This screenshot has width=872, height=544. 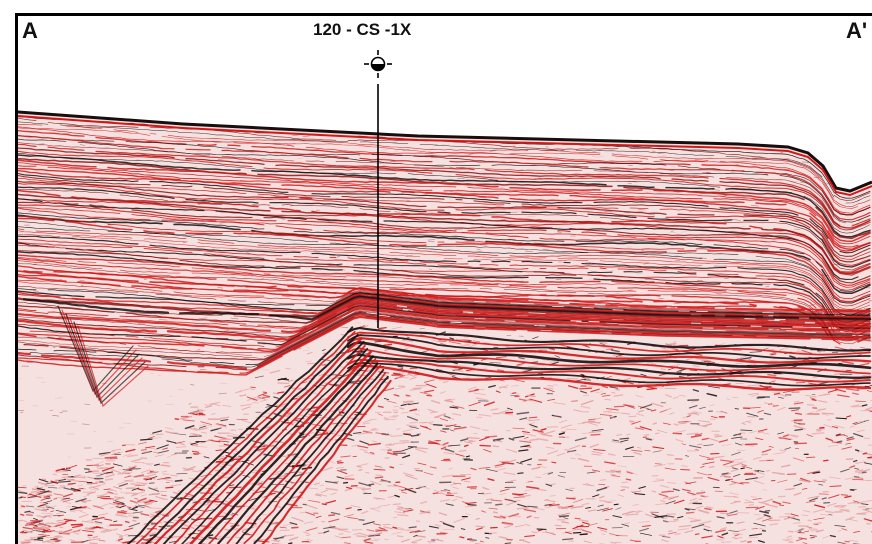 I want to click on seabed-red-reflector, so click(x=445, y=156).